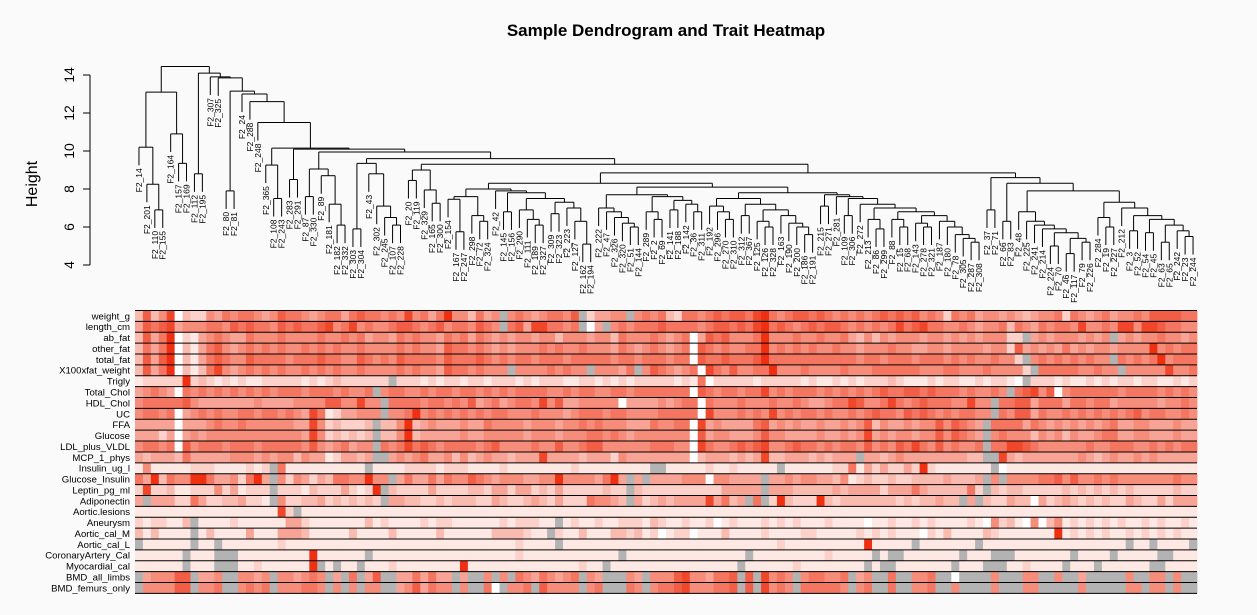 This screenshot has width=1257, height=615. What do you see at coordinates (69, 265) in the screenshot?
I see `y-tick-label: 4` at bounding box center [69, 265].